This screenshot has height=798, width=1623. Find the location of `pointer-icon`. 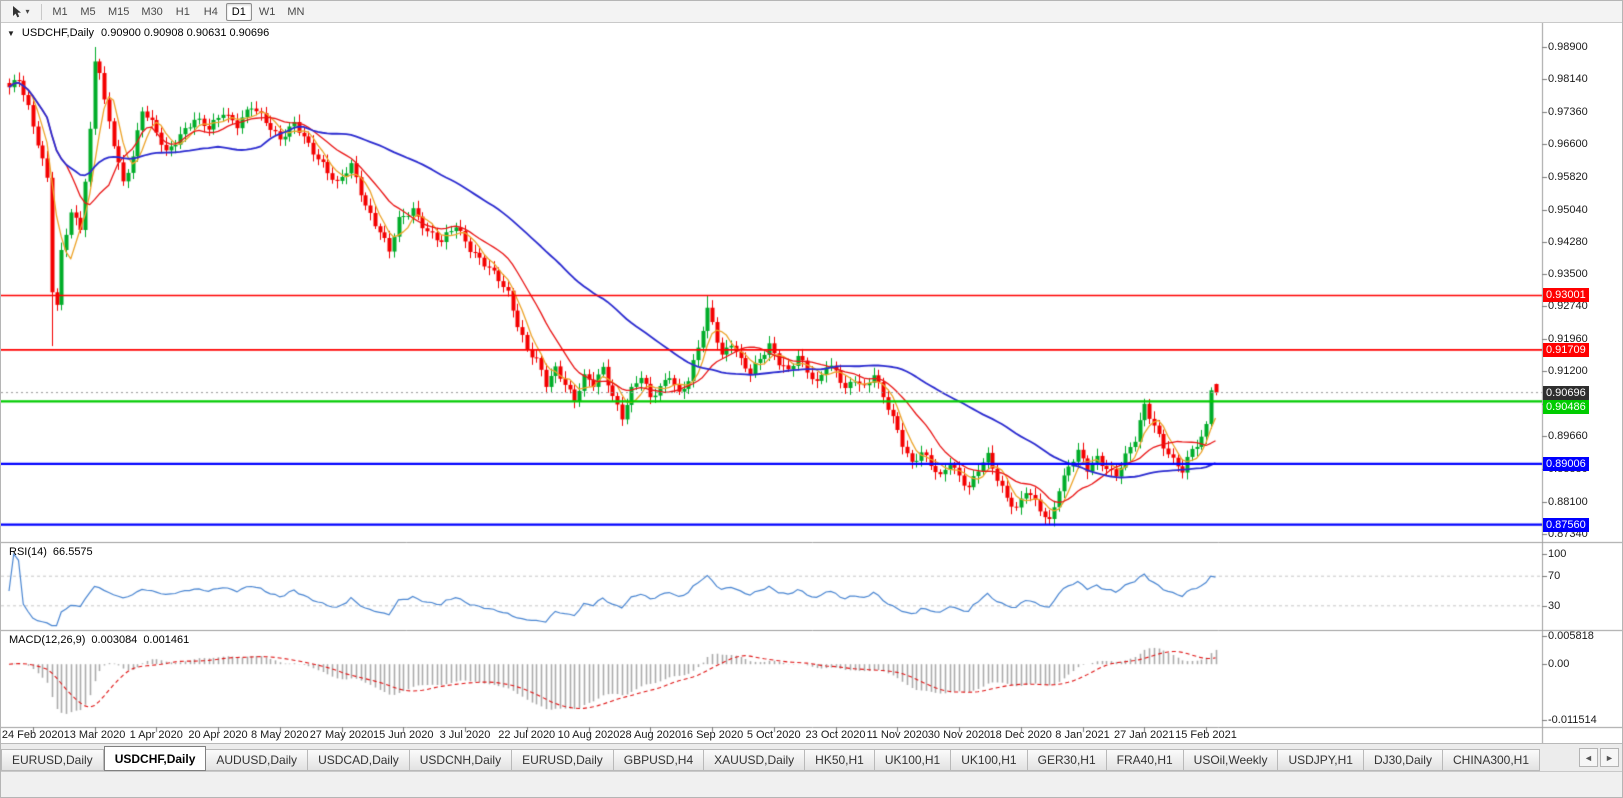

pointer-icon is located at coordinates (17, 11).